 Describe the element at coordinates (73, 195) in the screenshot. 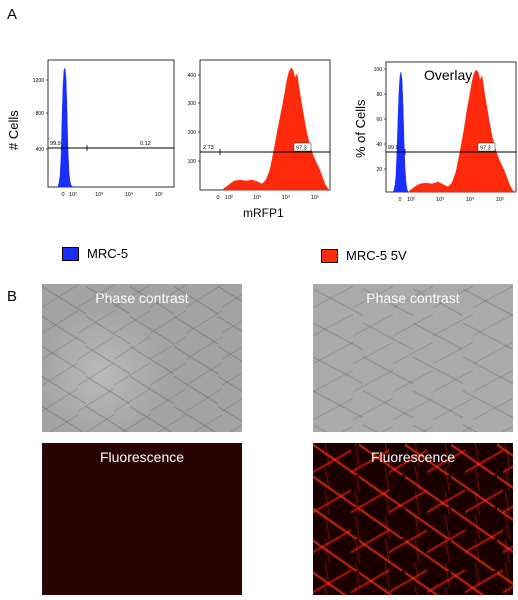

I see `h1-xtick-1e2: 10²` at that location.